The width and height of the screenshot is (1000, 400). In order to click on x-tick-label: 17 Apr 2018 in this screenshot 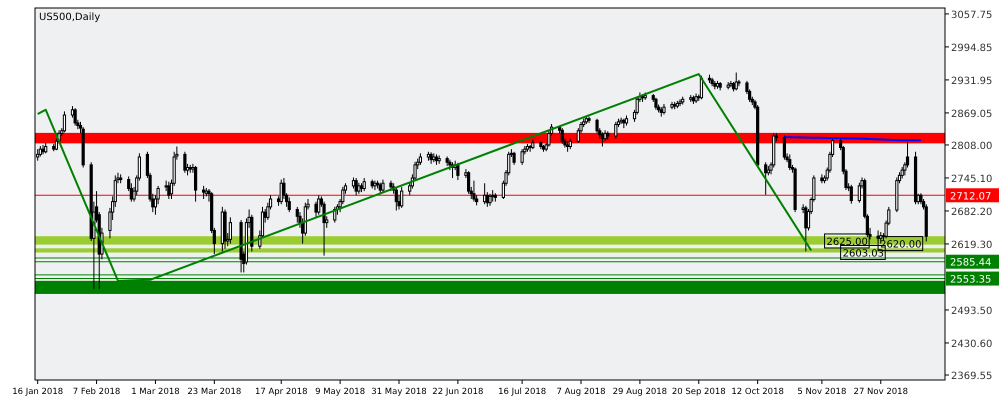, I will do `click(281, 392)`.